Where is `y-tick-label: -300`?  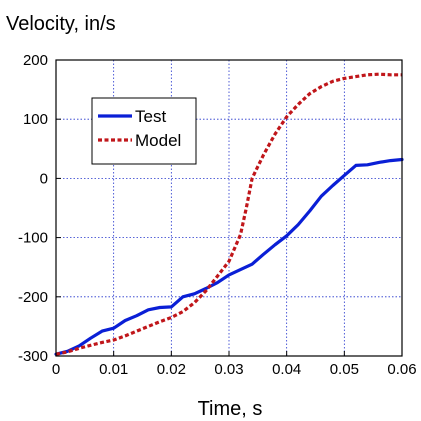 y-tick-label: -300 is located at coordinates (33, 356).